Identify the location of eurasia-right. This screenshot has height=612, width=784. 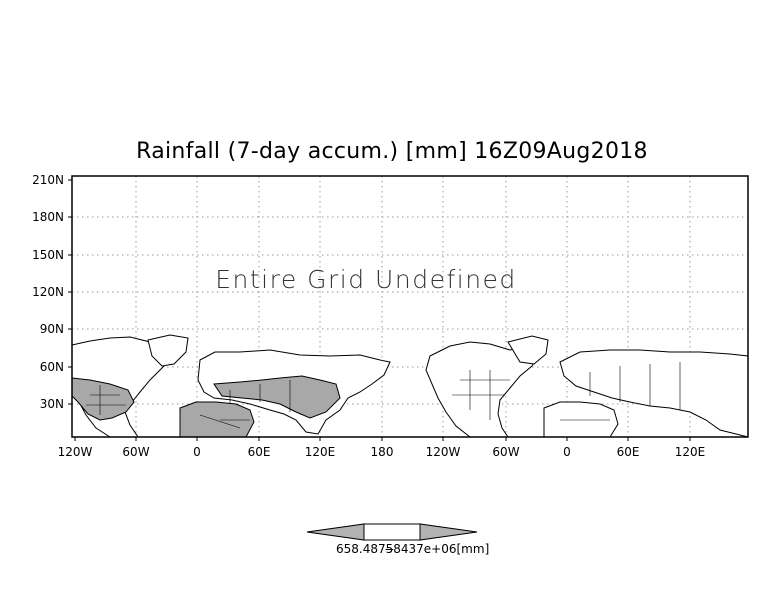
(654, 393).